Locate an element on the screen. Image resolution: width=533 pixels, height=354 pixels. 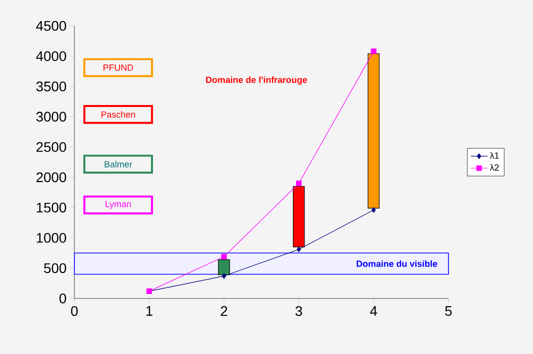
x-tick-label: 4 is located at coordinates (374, 311).